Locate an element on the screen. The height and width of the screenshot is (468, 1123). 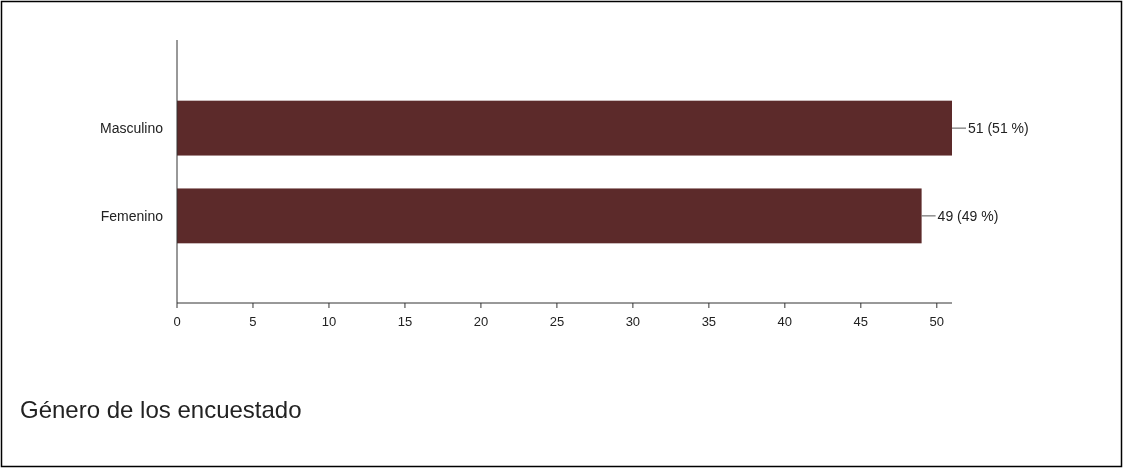
y-tick-label: Femenino is located at coordinates (132, 215).